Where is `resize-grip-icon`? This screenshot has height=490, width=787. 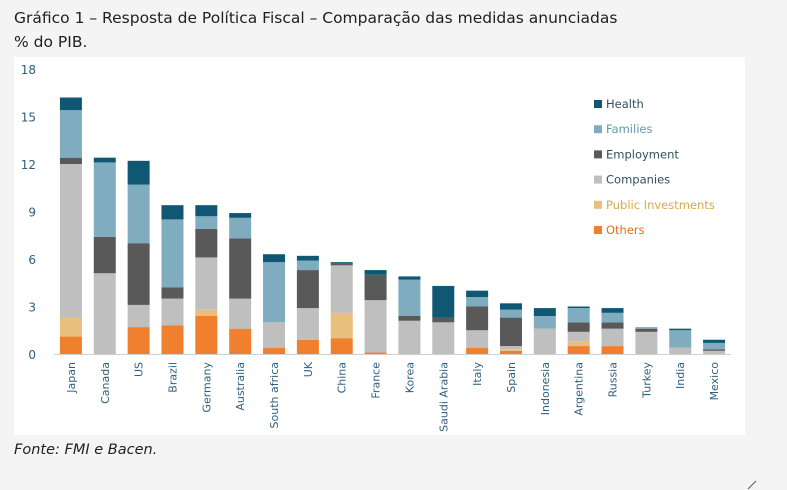 resize-grip-icon is located at coordinates (752, 485).